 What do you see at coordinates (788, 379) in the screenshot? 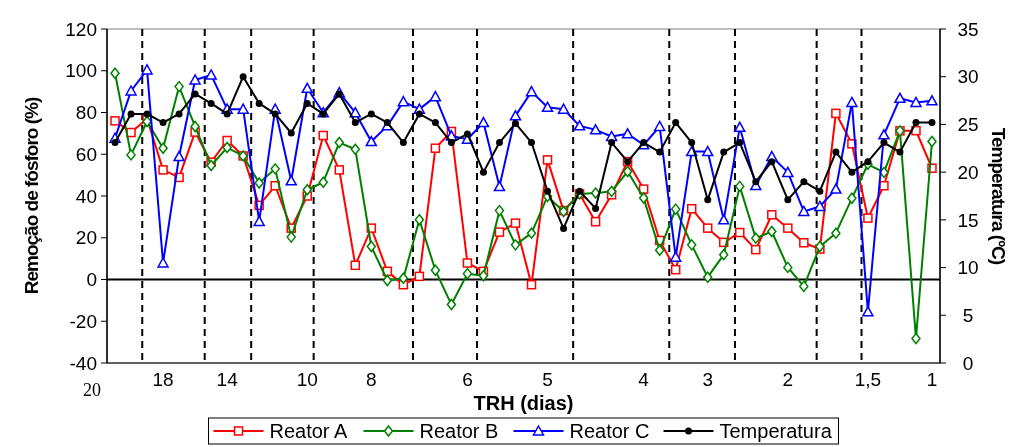
I see `x-tick-label: 2` at bounding box center [788, 379].